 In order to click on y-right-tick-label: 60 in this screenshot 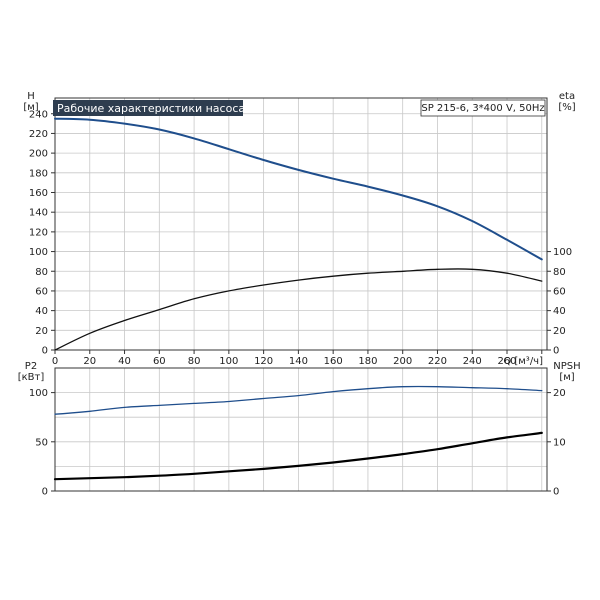, I will do `click(559, 291)`.